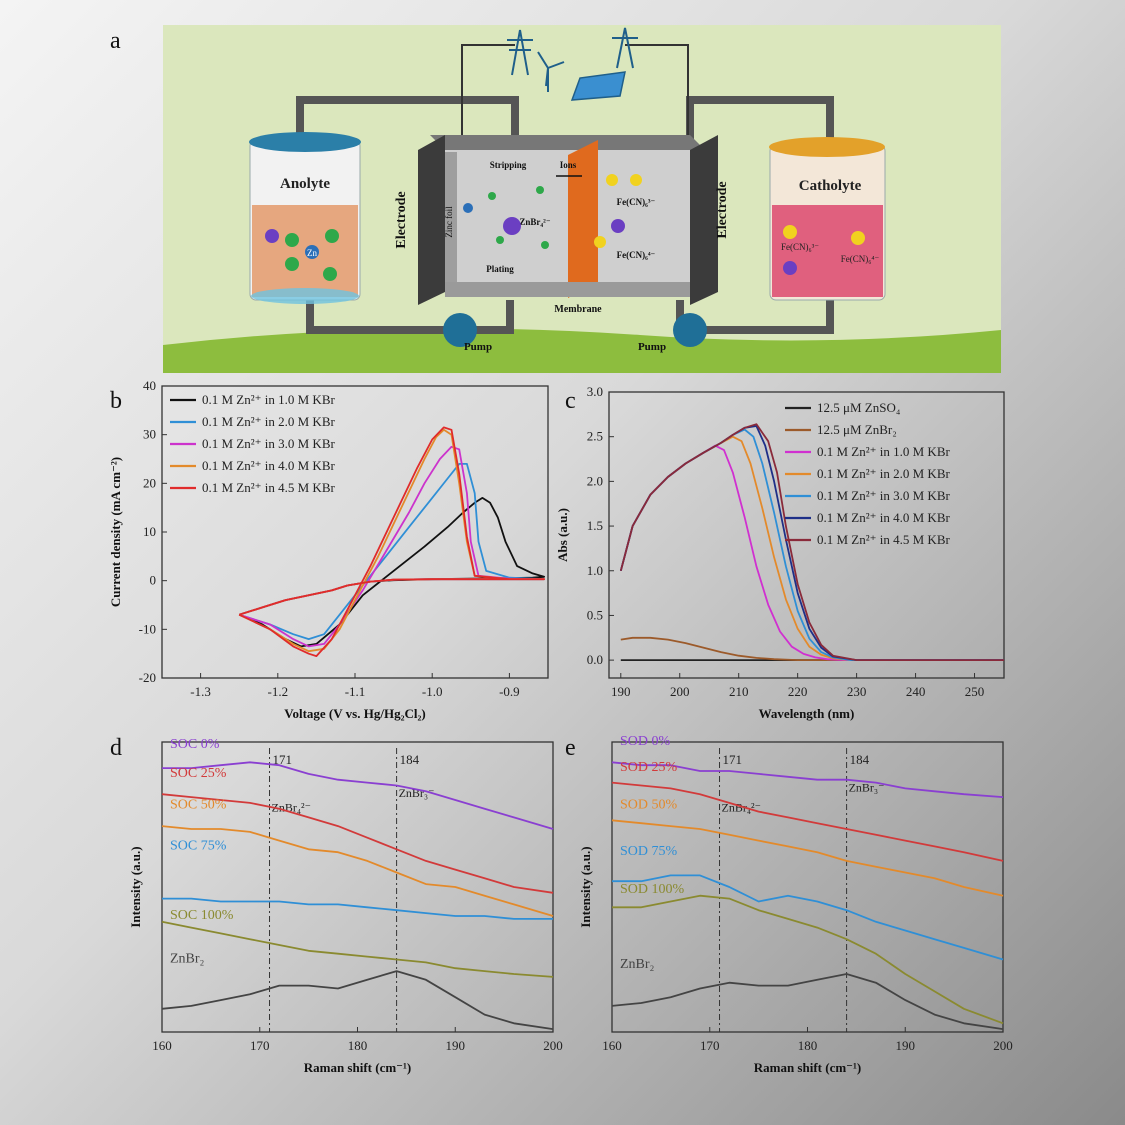 This screenshot has width=1125, height=1125. I want to click on catholyte-label: Catholyte, so click(830, 186).